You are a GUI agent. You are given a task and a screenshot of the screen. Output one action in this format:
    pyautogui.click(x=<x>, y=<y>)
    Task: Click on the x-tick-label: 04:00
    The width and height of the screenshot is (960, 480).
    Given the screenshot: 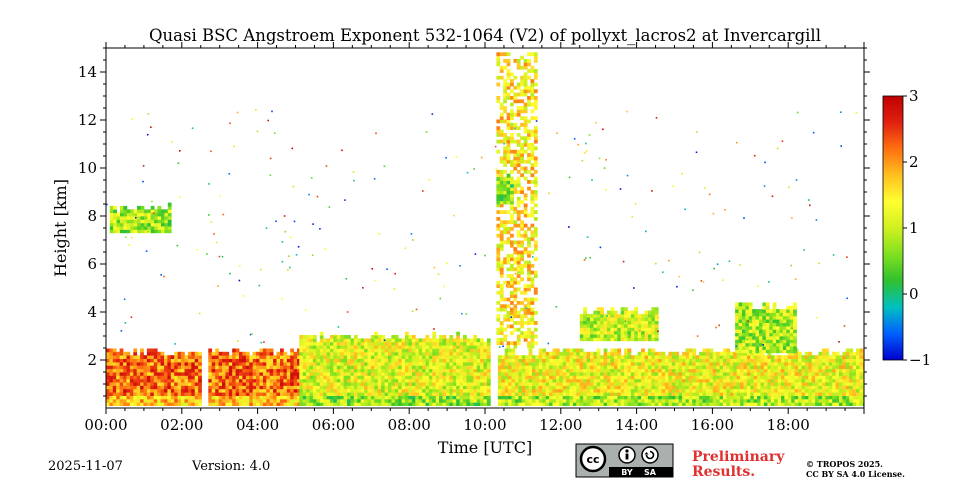 What is the action you would take?
    pyautogui.click(x=257, y=425)
    